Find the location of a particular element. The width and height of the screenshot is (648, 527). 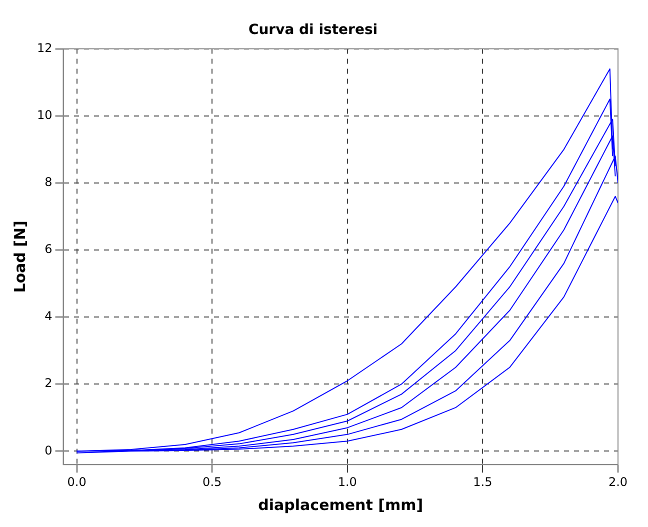

x-axis-title: diaplacement [mm] is located at coordinates (341, 505).